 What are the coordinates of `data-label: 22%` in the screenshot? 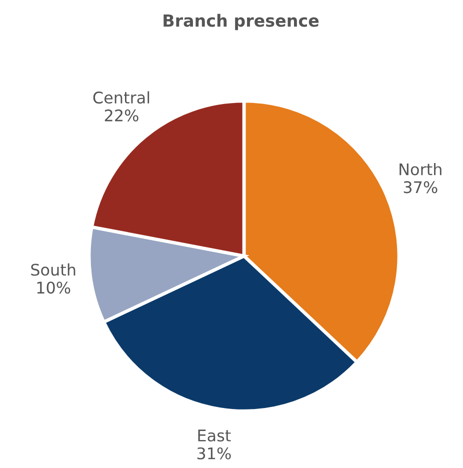 It's located at (121, 115).